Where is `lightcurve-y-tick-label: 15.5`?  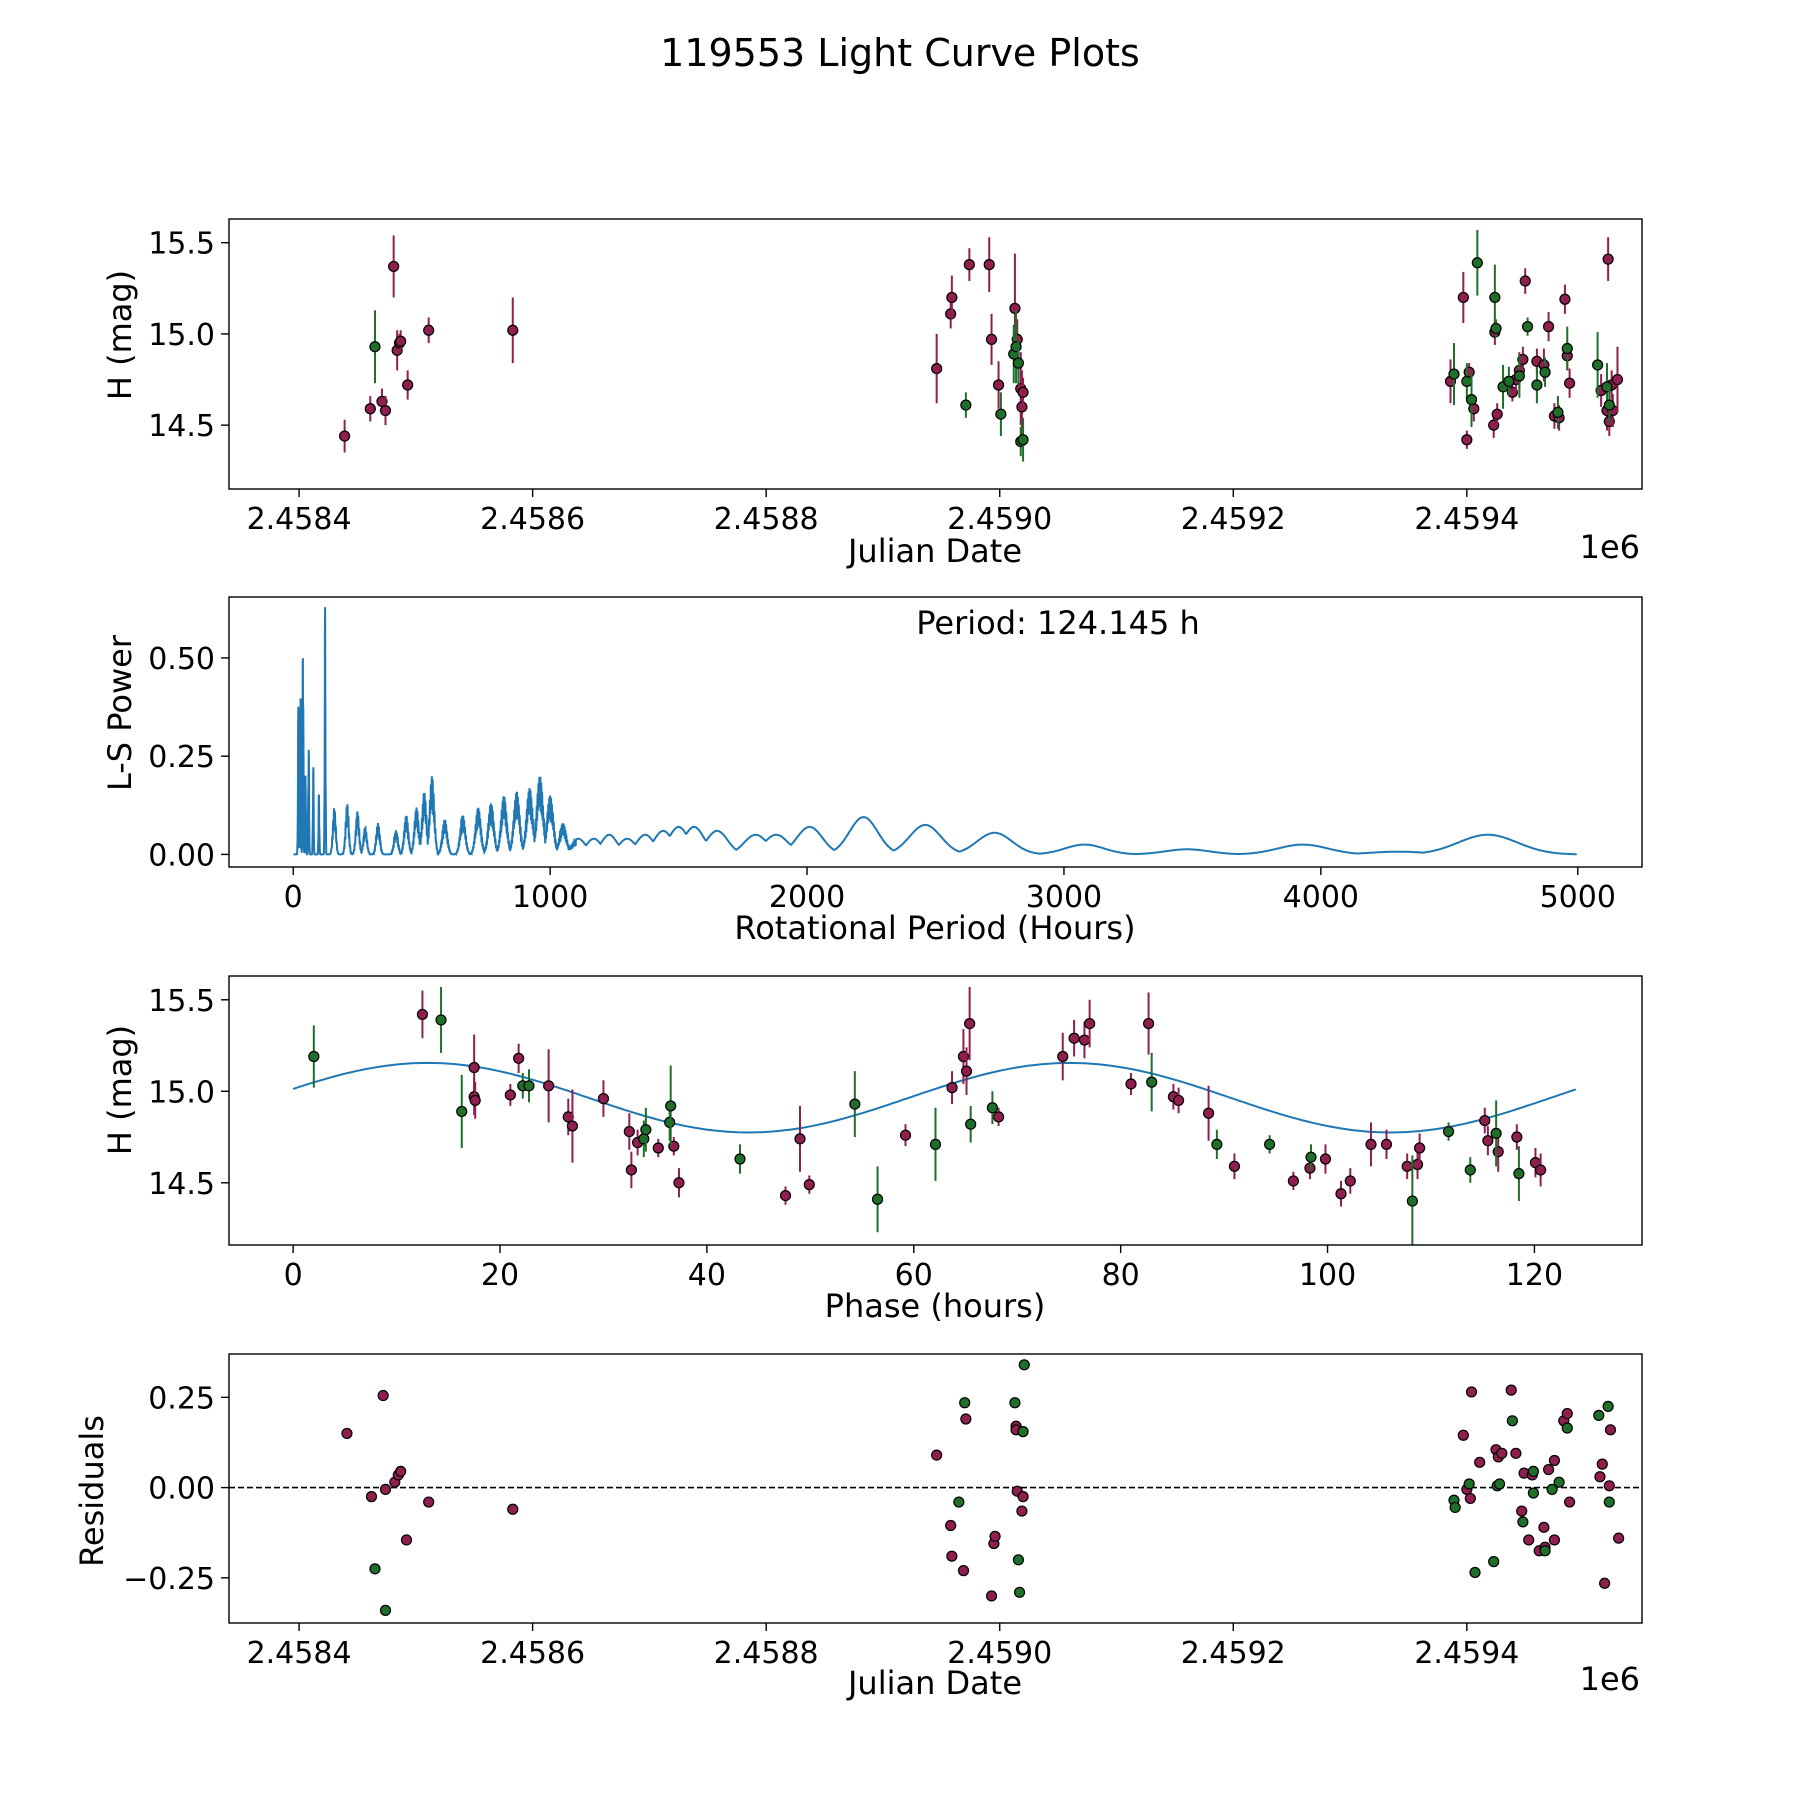
lightcurve-y-tick-label: 15.5 is located at coordinates (181, 244).